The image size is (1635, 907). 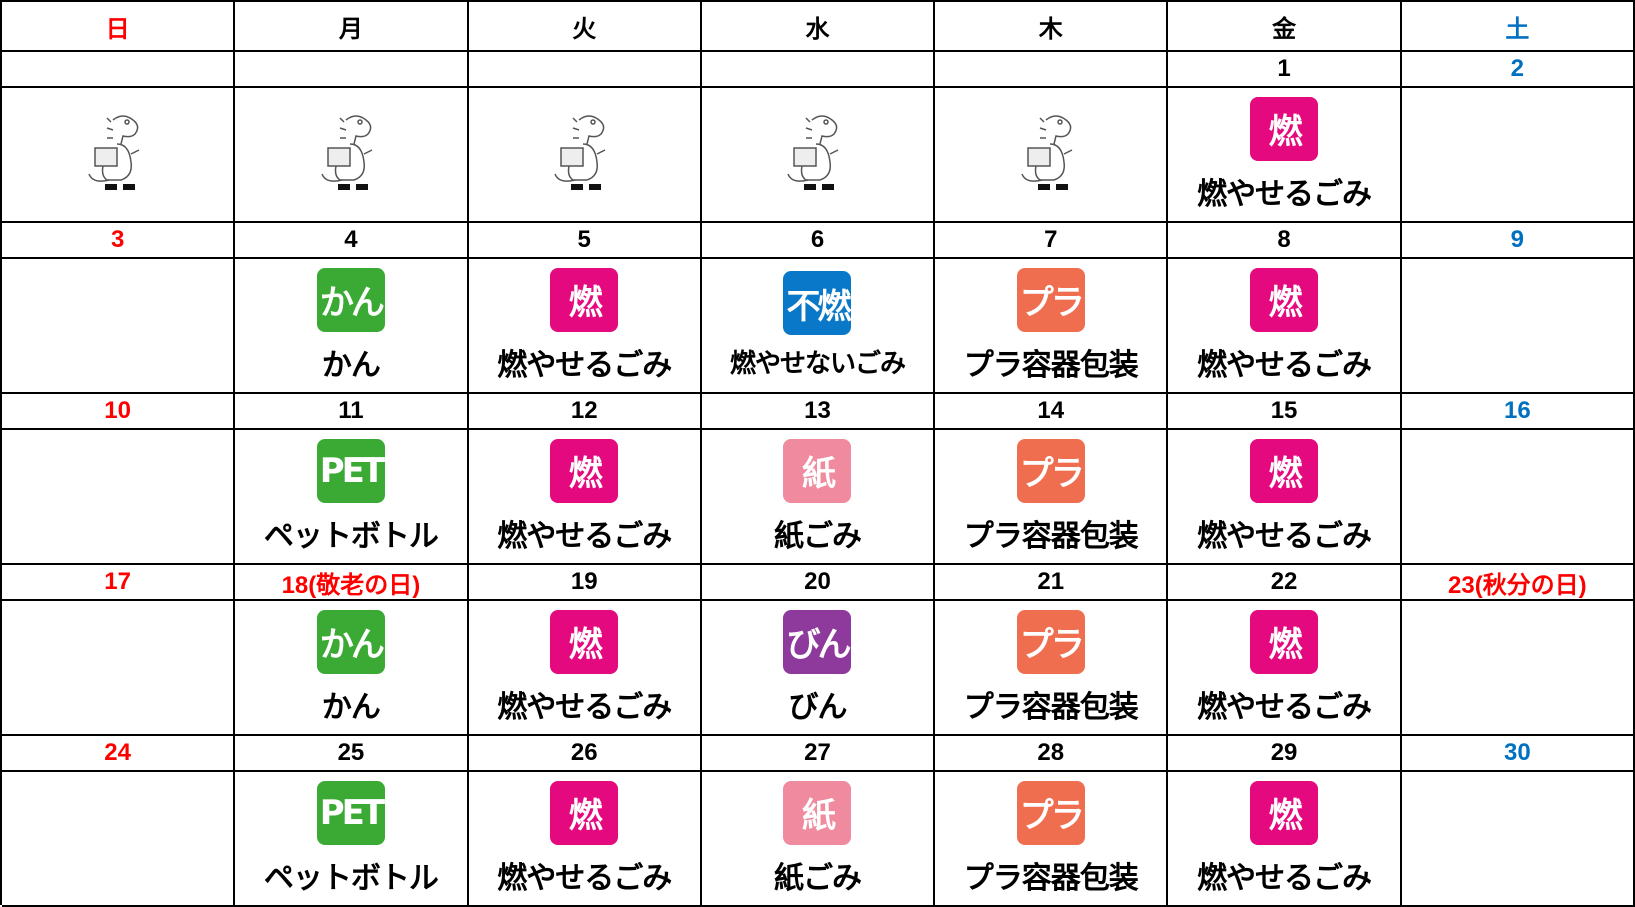 I want to click on weekday-header: 水, so click(x=818, y=27).